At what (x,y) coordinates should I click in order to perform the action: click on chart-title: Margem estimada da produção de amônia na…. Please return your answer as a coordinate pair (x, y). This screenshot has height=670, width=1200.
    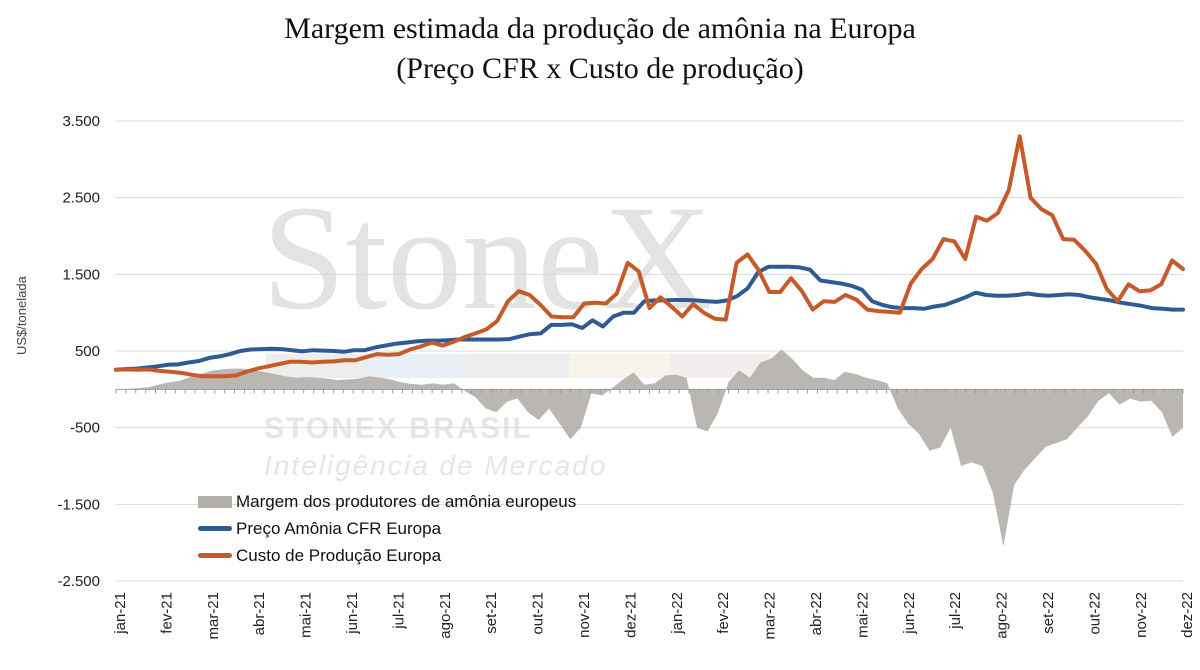
    Looking at the image, I should click on (600, 28).